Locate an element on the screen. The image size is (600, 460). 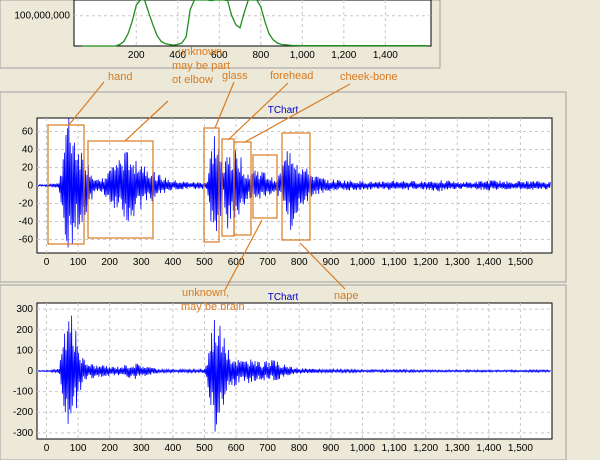
y-tick-label: -60 is located at coordinates (26, 240).